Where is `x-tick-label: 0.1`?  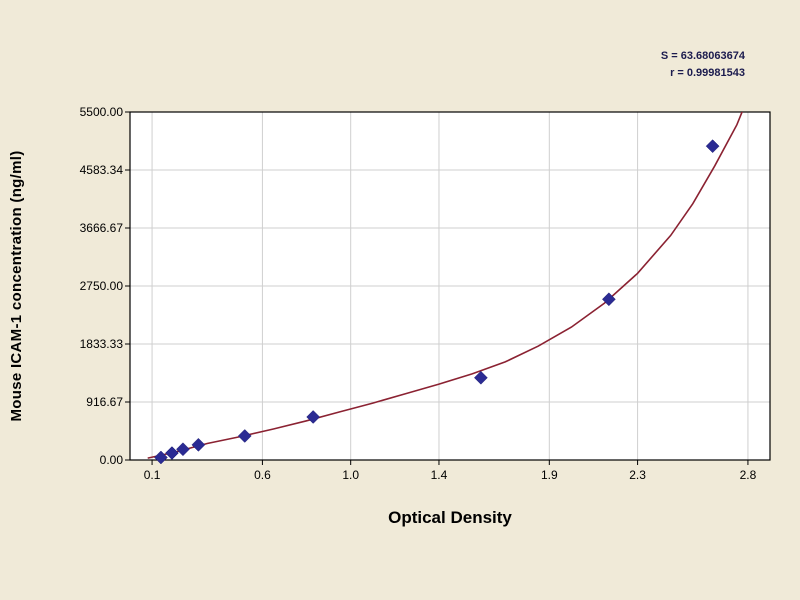 x-tick-label: 0.1 is located at coordinates (152, 475).